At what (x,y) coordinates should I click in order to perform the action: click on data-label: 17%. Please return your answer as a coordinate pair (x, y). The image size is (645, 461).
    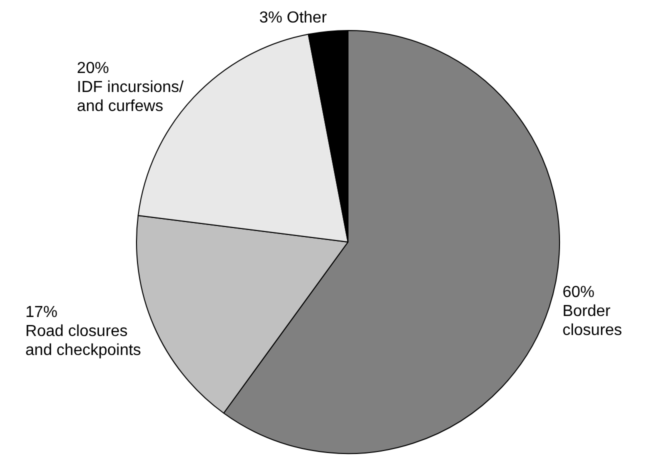
    Looking at the image, I should click on (41, 312).